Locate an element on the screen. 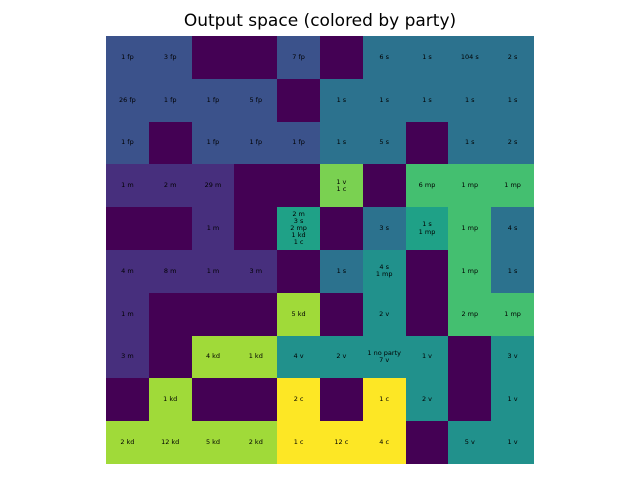 This screenshot has width=640, height=480. cell-label: 4 m is located at coordinates (127, 270).